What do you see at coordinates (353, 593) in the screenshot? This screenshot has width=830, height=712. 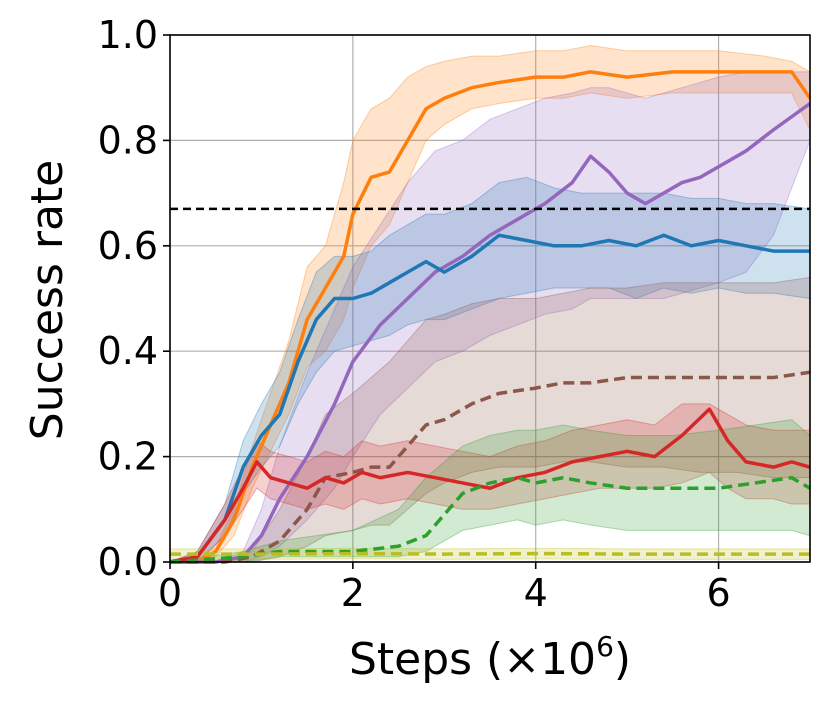 I see `x-tick-label: 2` at bounding box center [353, 593].